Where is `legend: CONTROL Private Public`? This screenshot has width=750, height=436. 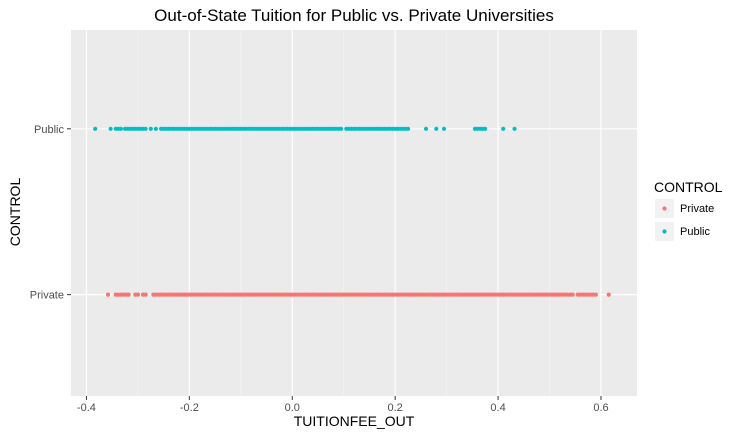
legend: CONTROL Private Public is located at coordinates (688, 210).